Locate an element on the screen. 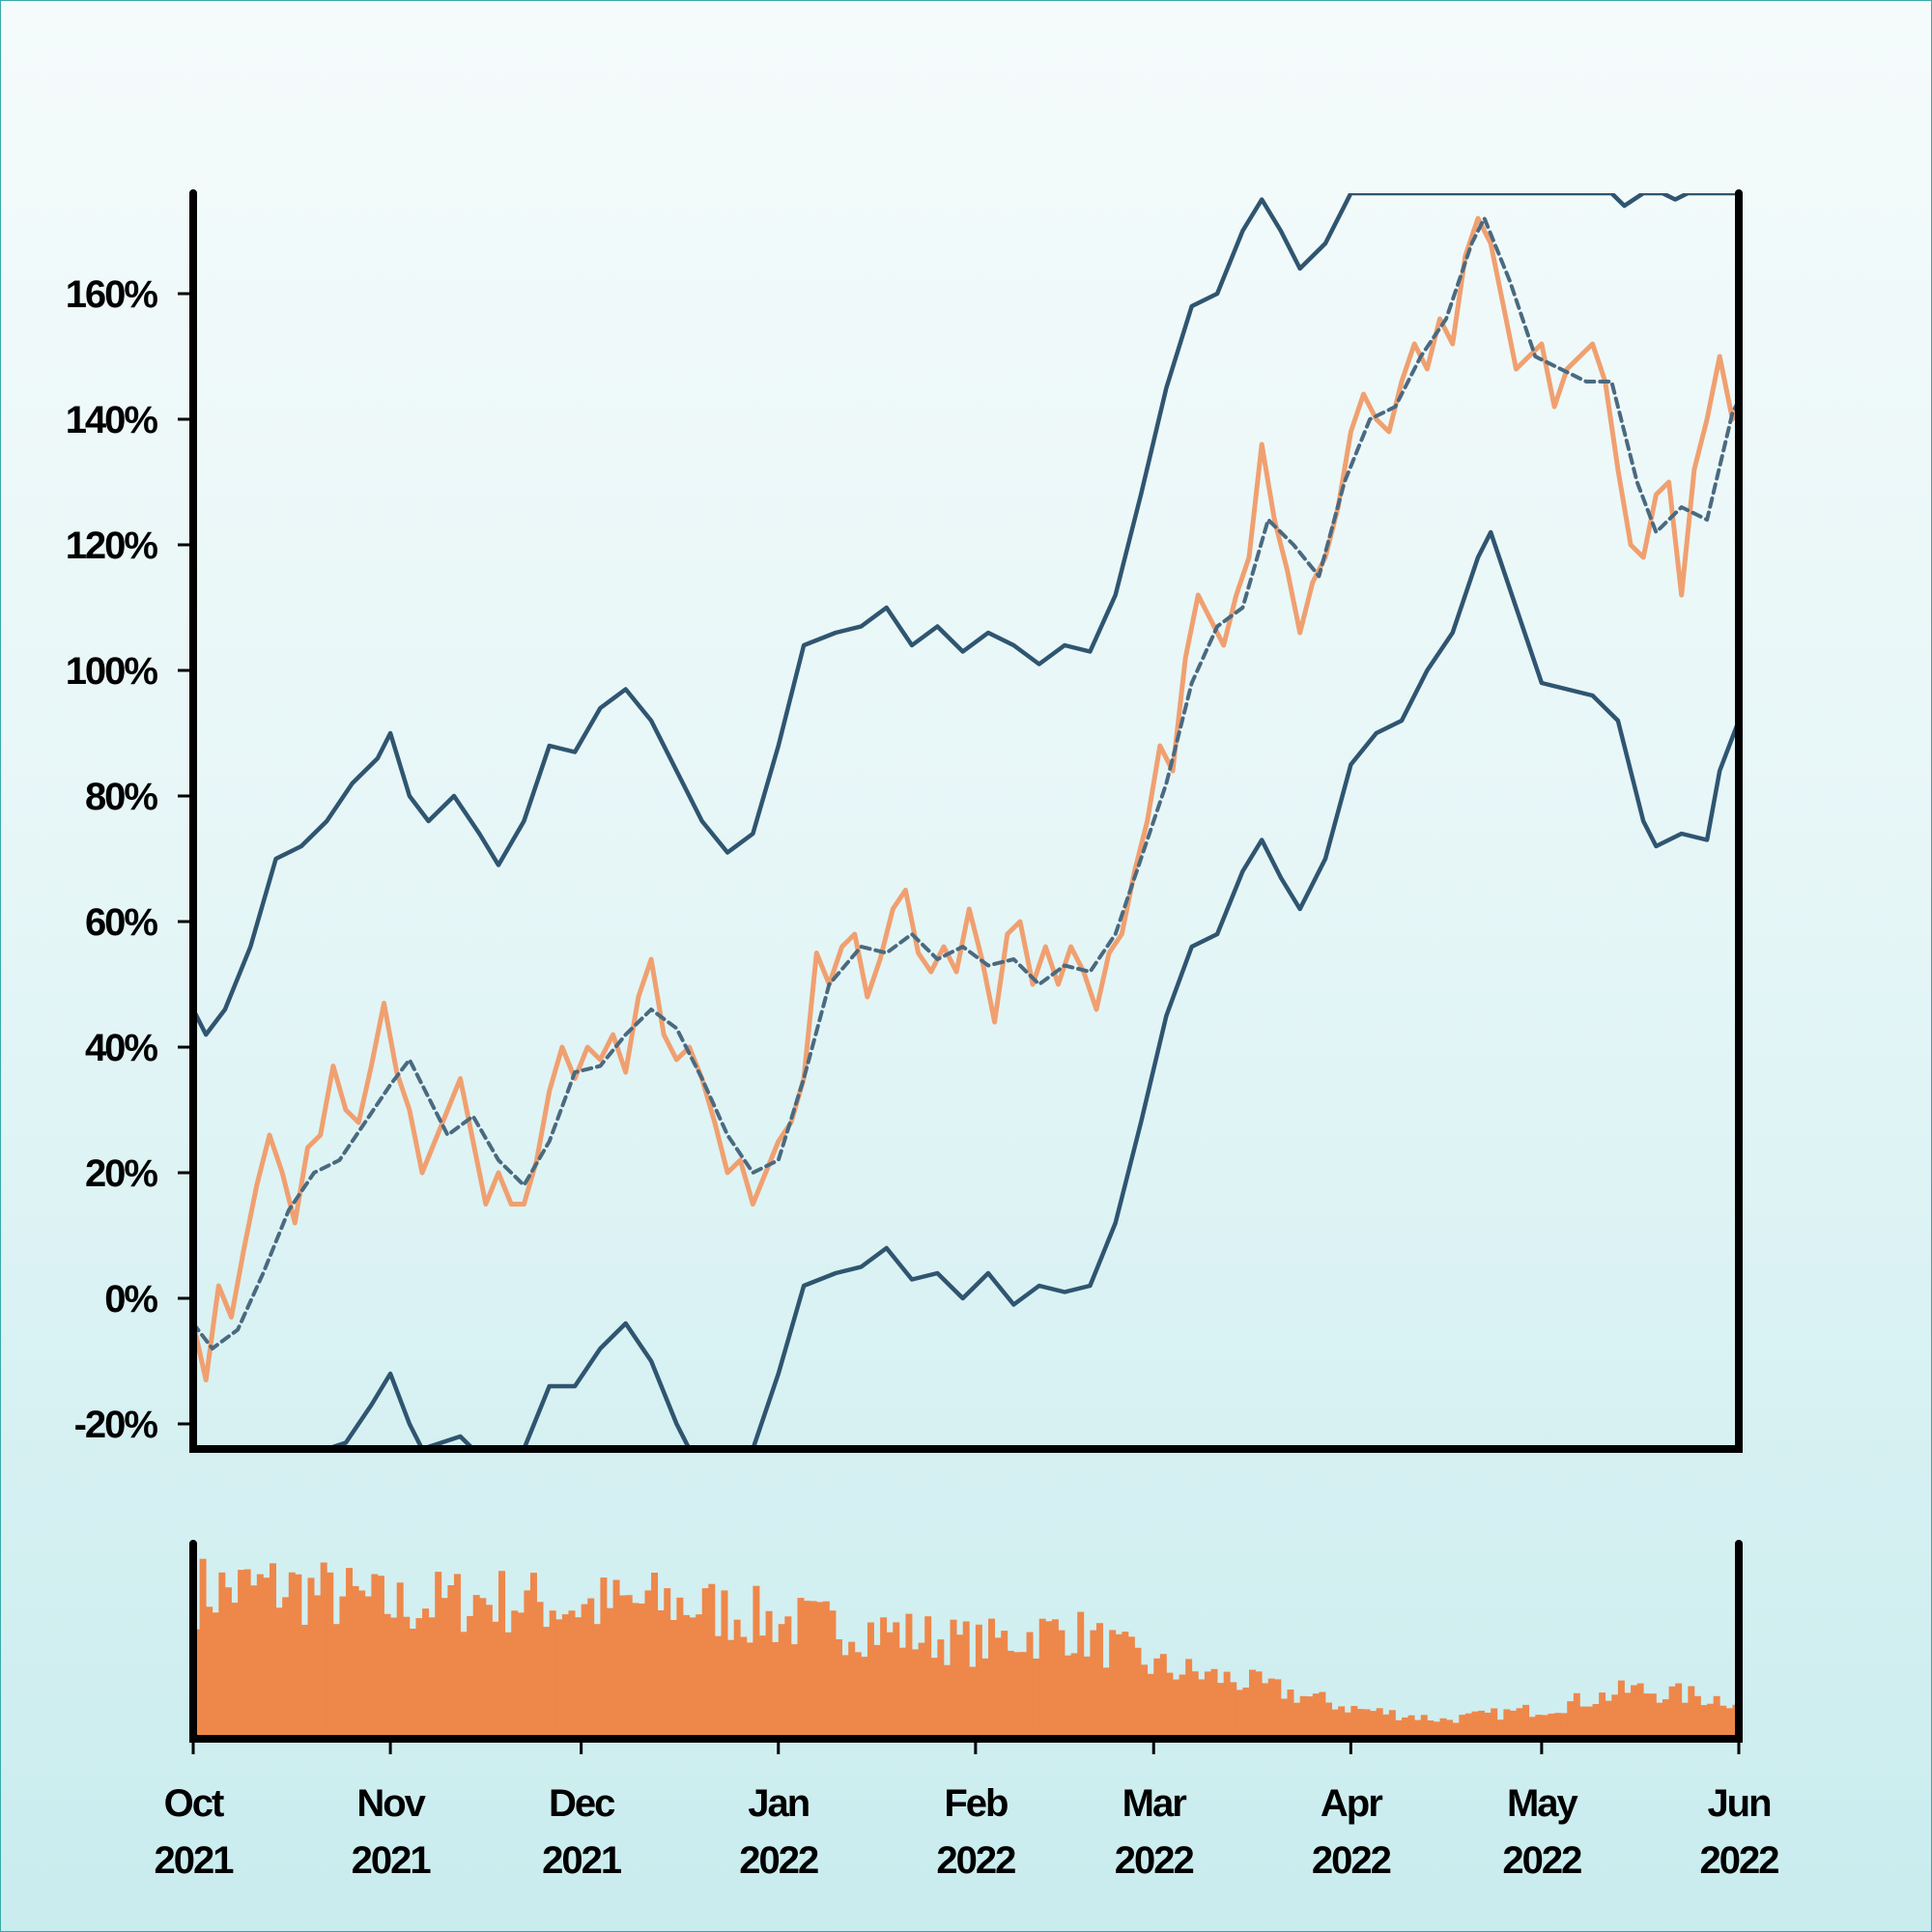 The image size is (1932, 1932). x-tick-month: Mar is located at coordinates (1154, 1803).